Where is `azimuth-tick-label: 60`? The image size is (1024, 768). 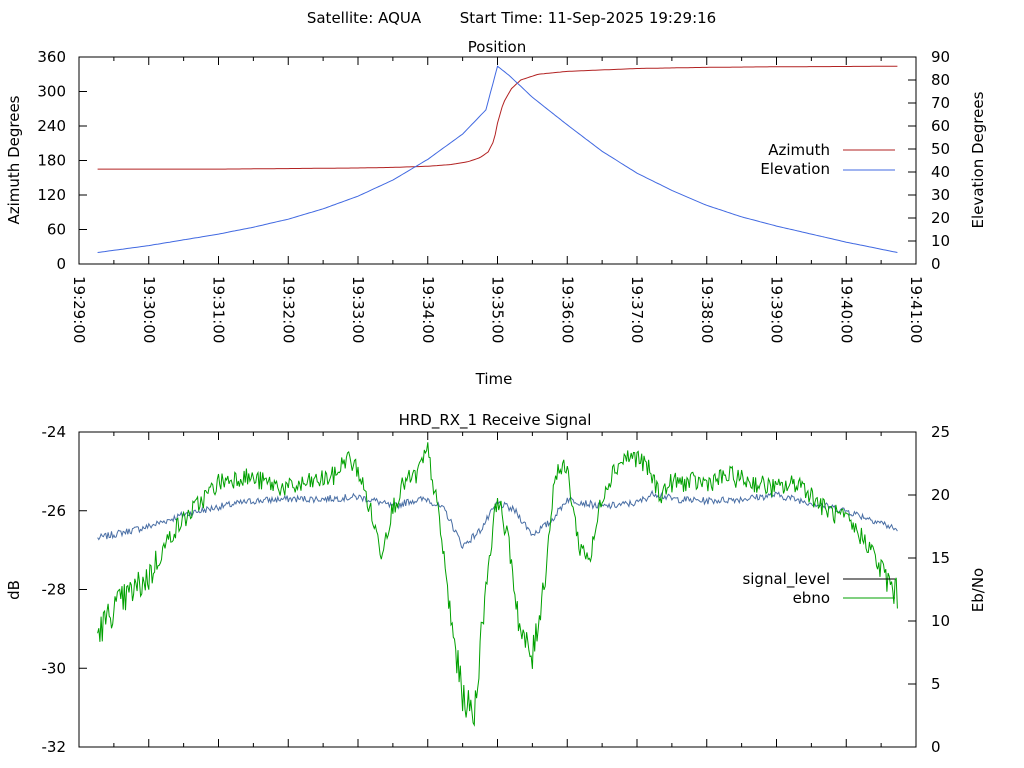 azimuth-tick-label: 60 is located at coordinates (56, 230).